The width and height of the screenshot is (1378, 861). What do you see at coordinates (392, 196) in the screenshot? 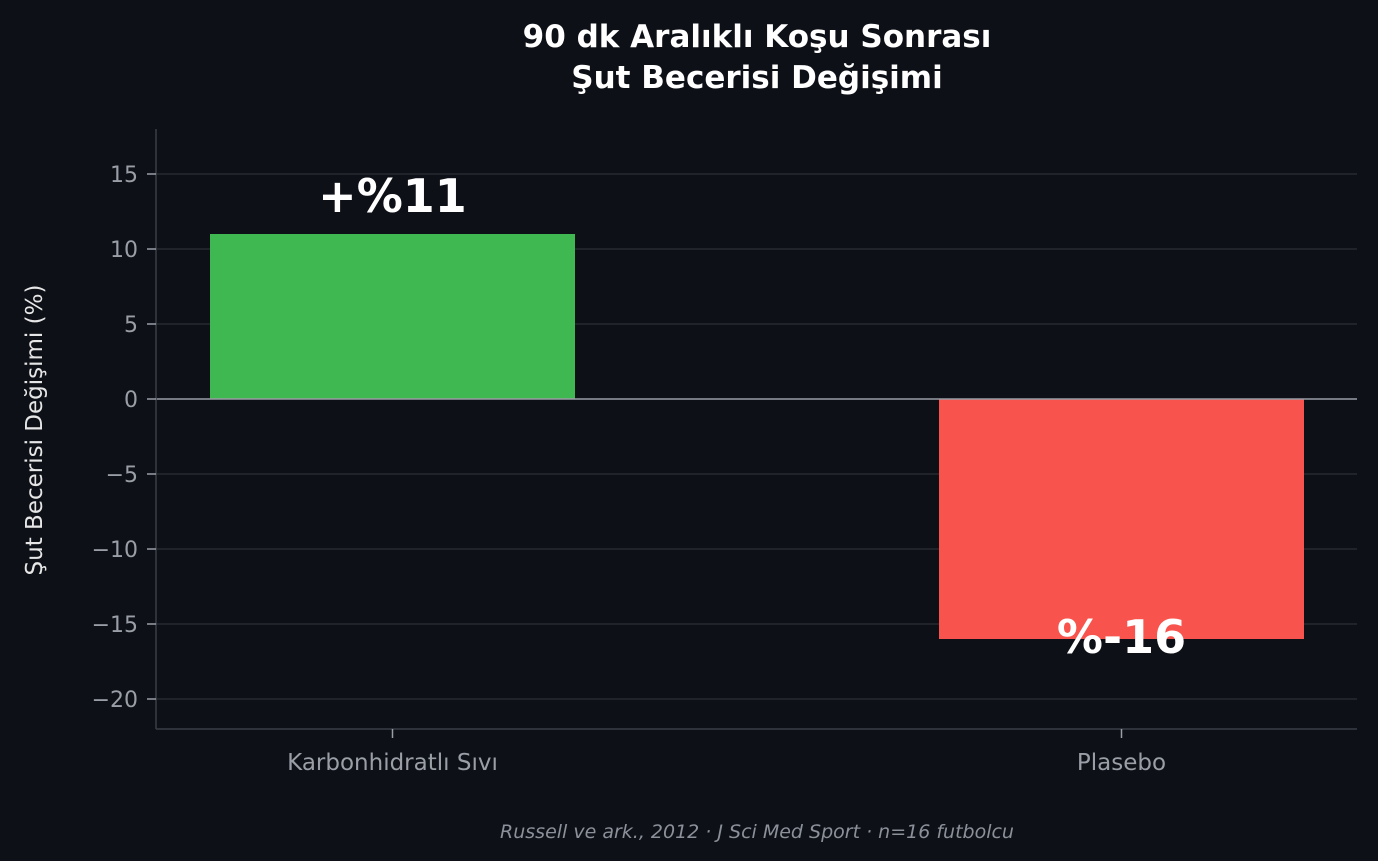
I see `data-label-1: +%11` at bounding box center [392, 196].